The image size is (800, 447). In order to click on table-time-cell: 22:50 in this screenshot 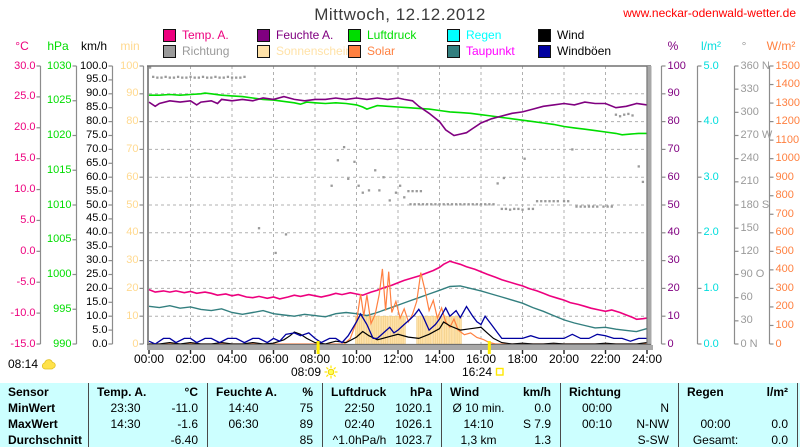, I will do `click(359, 408)`.